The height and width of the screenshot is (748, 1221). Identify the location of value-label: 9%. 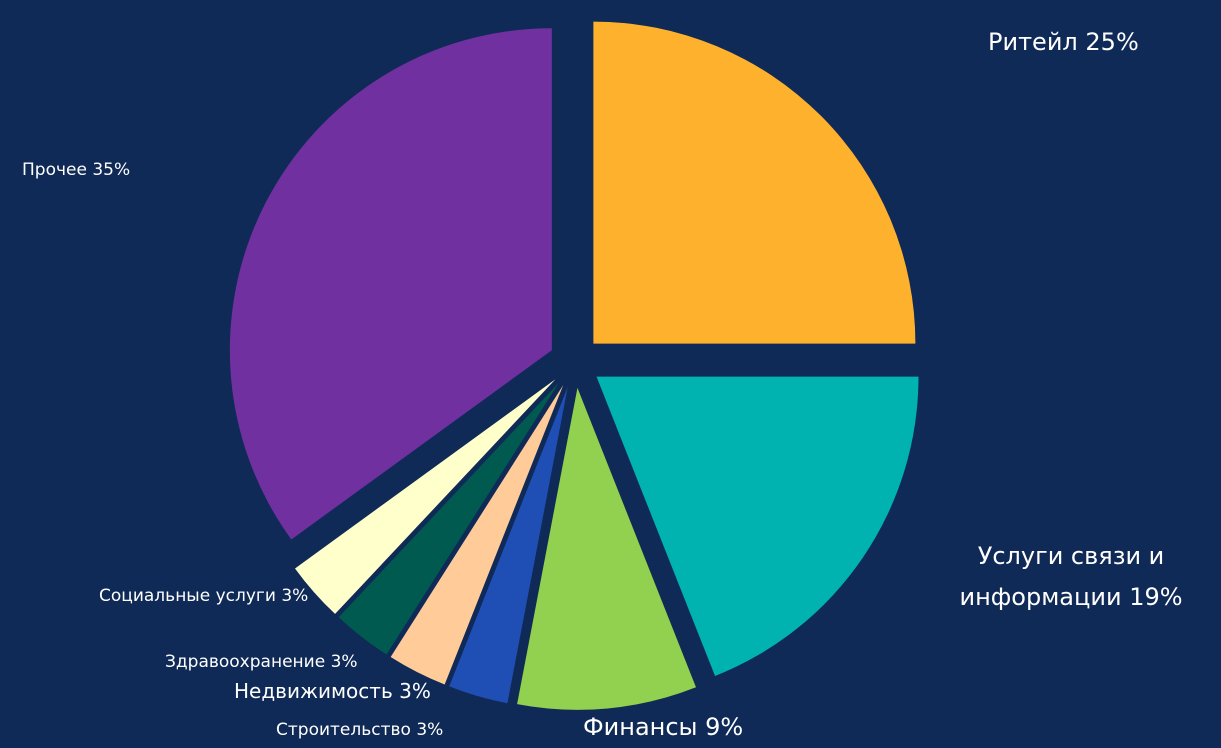
(724, 727).